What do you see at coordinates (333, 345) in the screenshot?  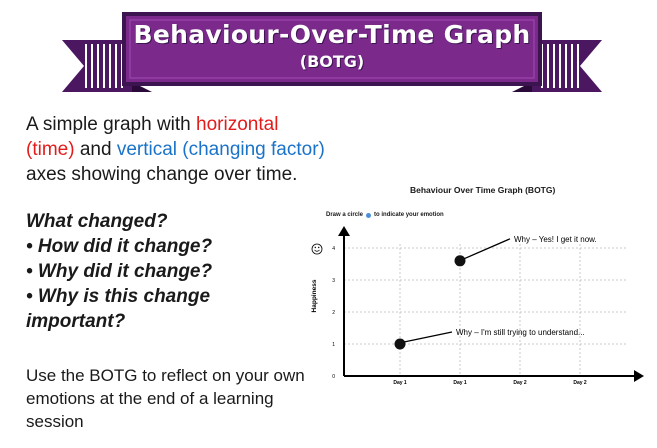 I see `y-tick-label: 1` at bounding box center [333, 345].